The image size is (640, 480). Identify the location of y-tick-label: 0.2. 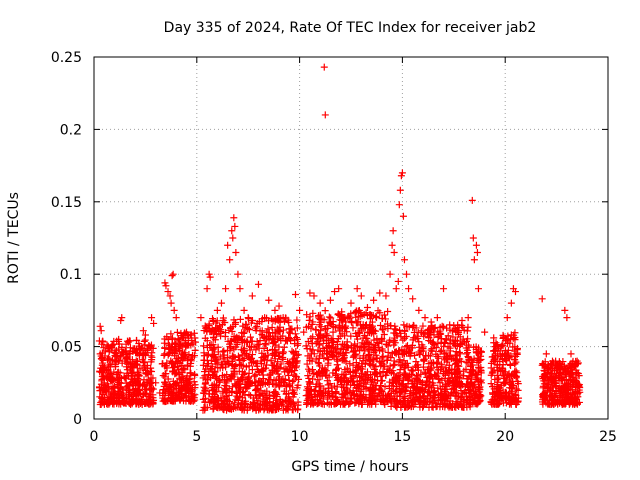
(71, 130).